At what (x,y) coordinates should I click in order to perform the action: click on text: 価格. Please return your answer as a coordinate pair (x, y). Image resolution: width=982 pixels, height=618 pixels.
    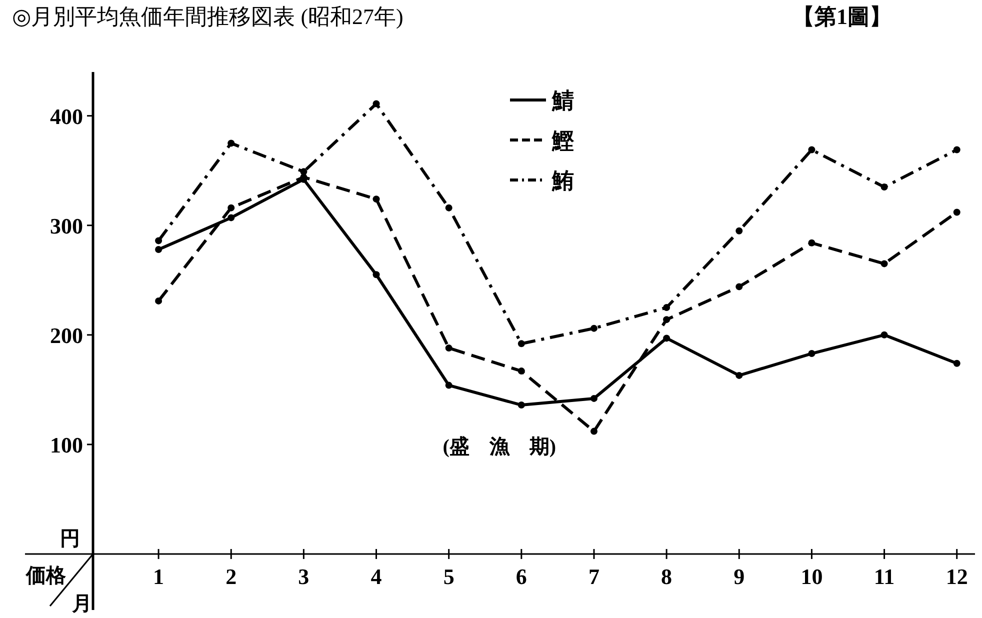
    Looking at the image, I should click on (46, 576).